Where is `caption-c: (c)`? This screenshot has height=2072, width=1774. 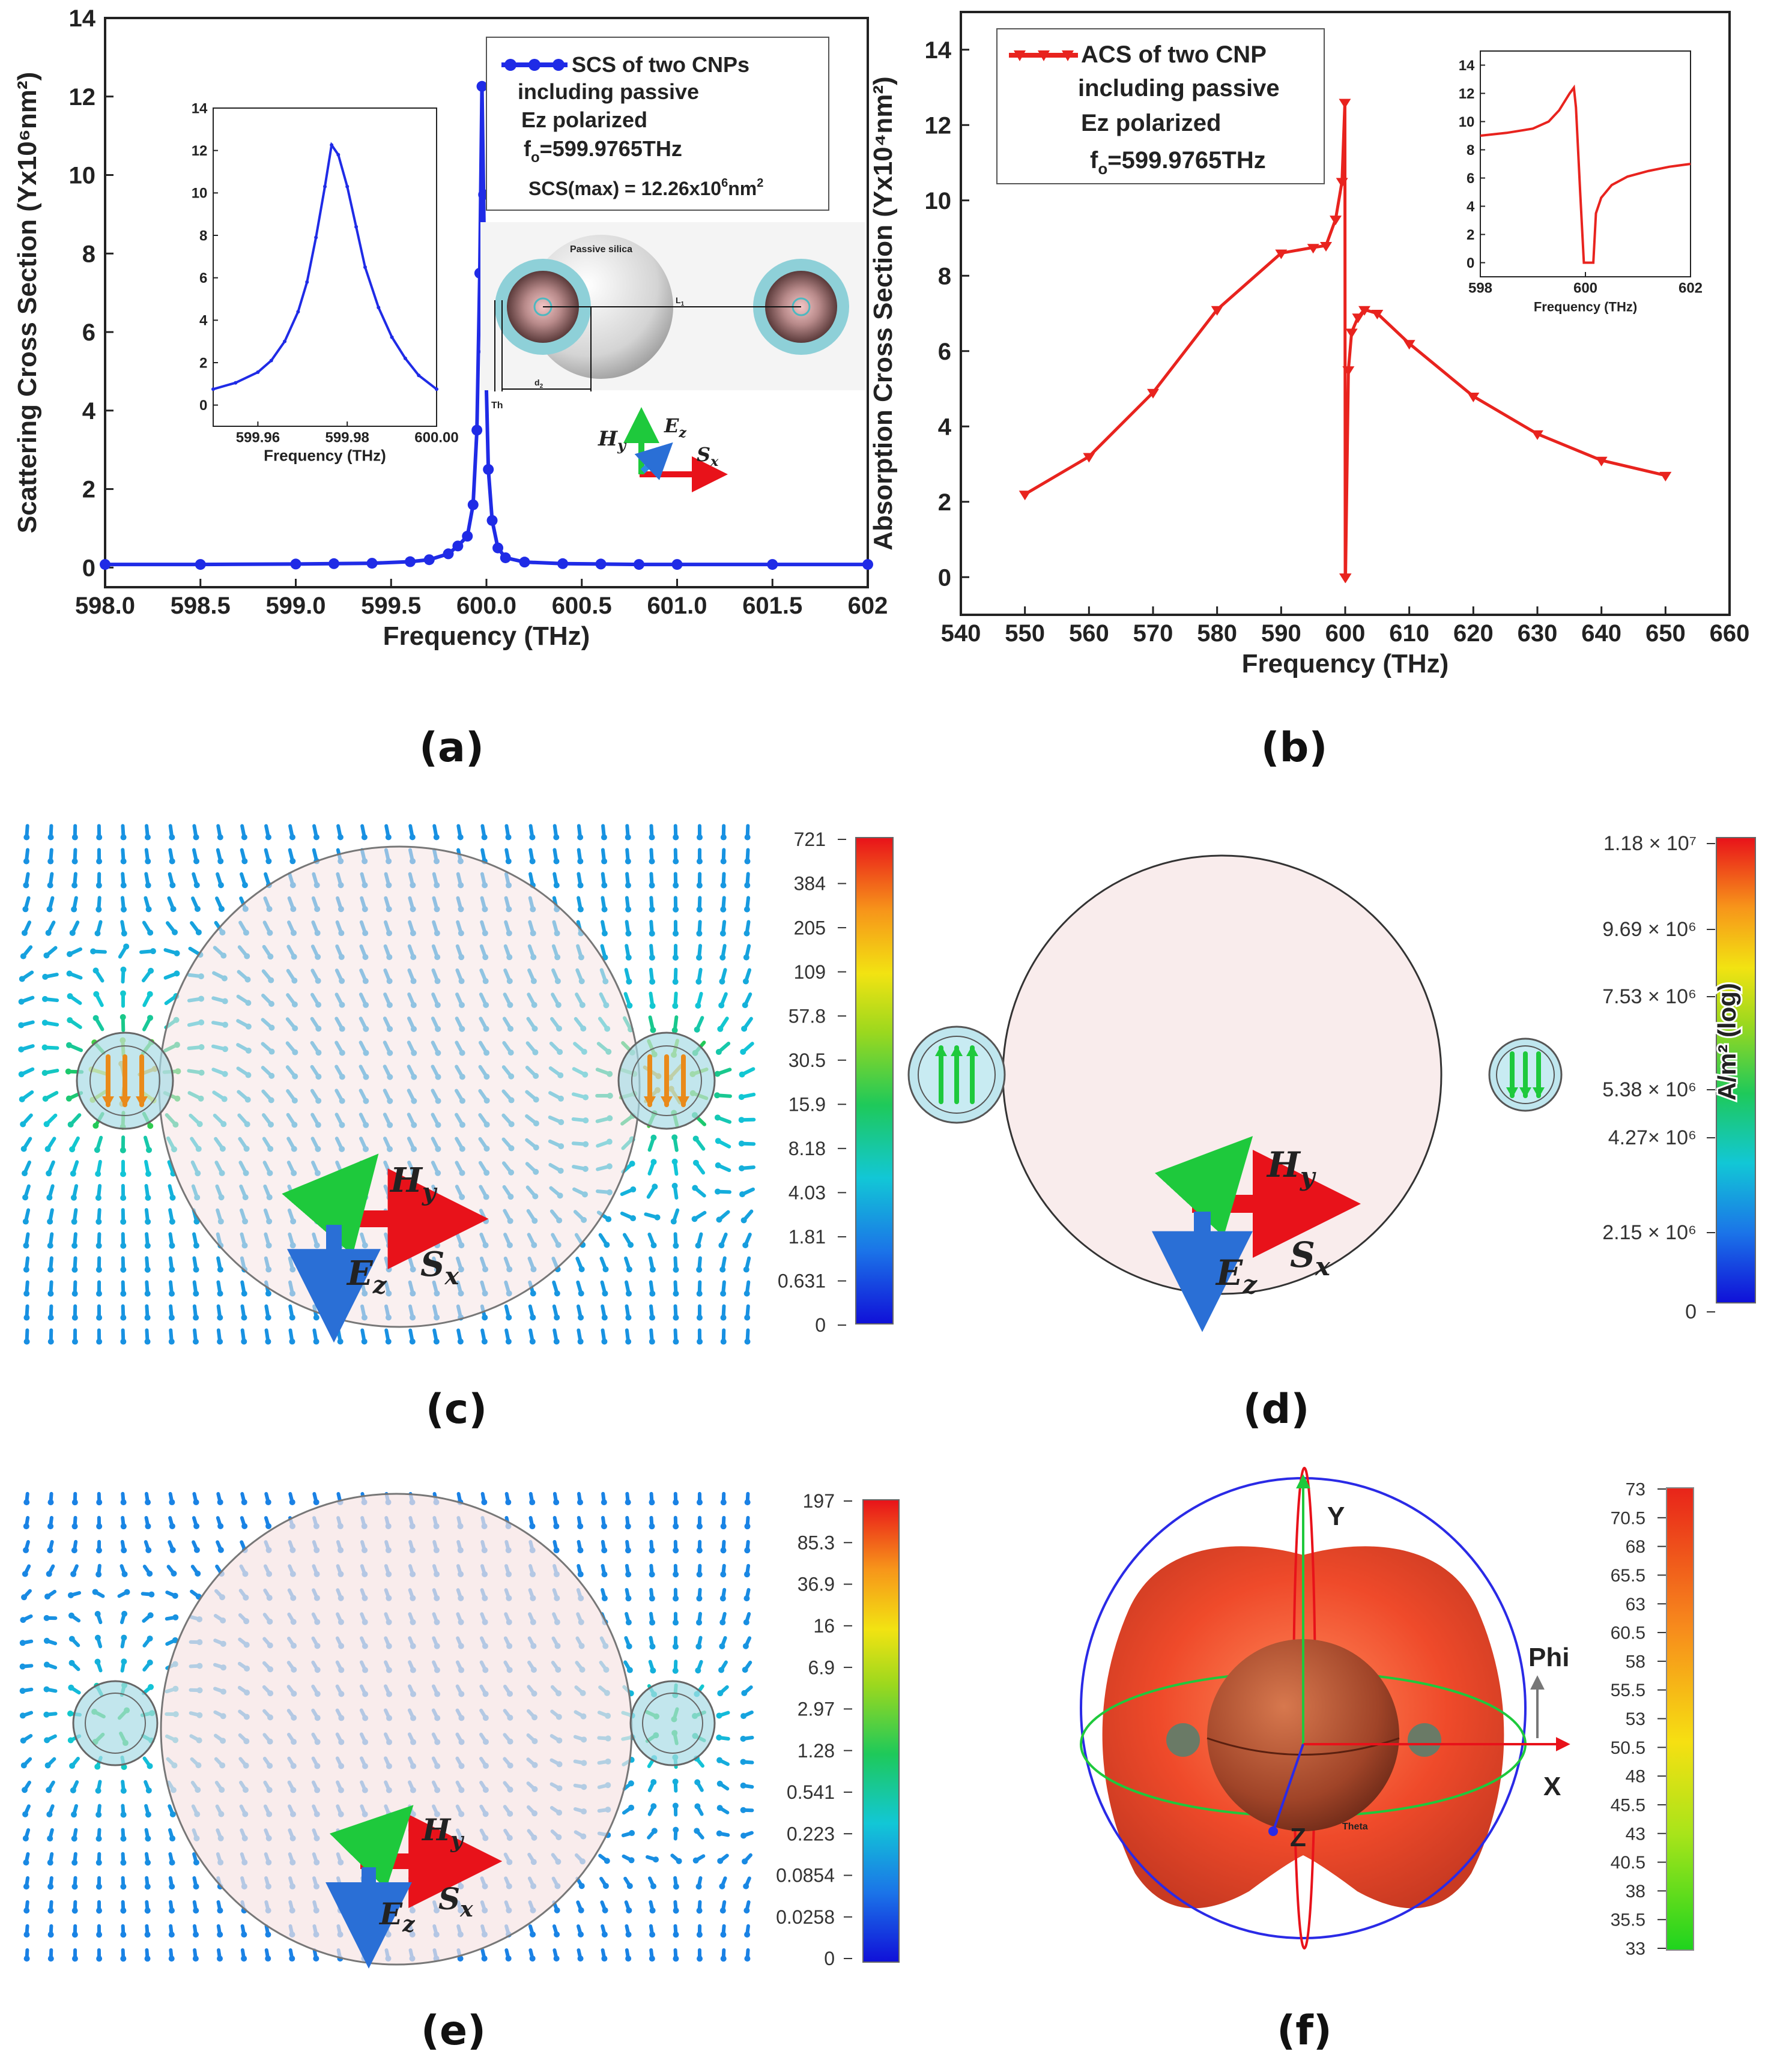 caption-c: (c) is located at coordinates (456, 1409).